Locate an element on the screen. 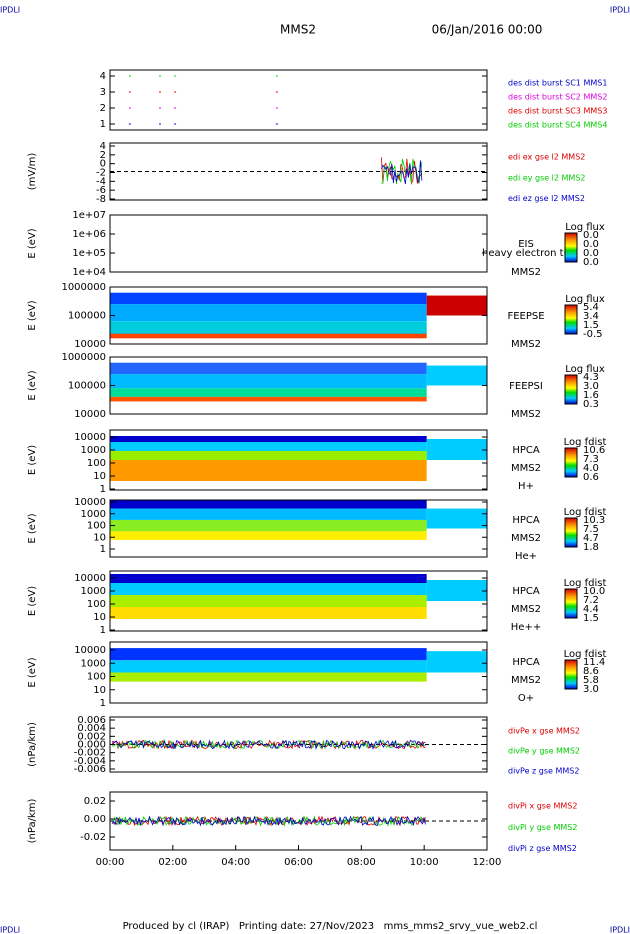 Image resolution: width=630 pixels, height=934 pixels. x-tick-label: 06:00 is located at coordinates (298, 862).